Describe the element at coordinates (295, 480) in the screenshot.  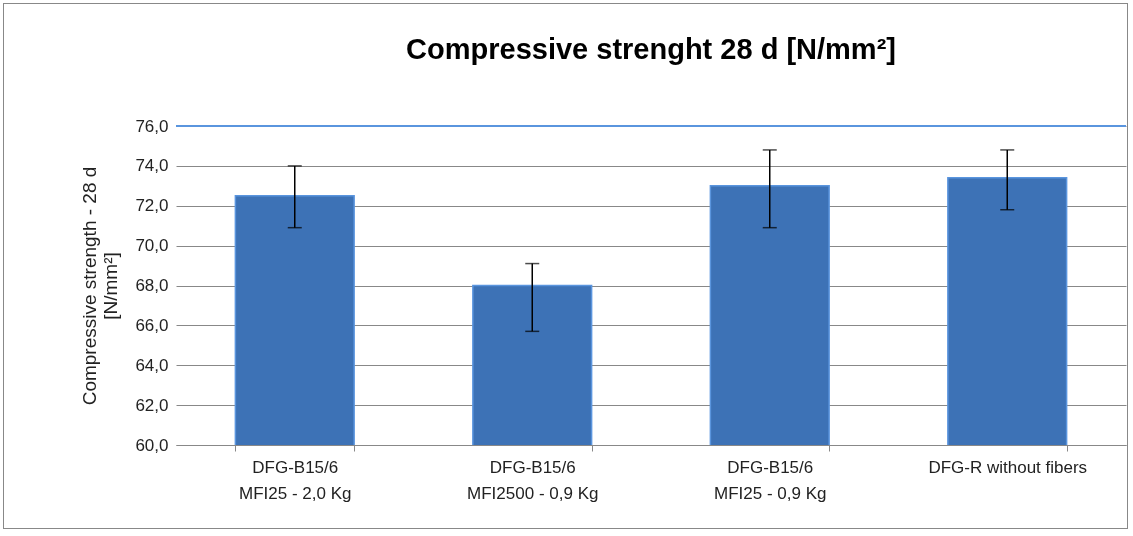
I see `x-tick-label: DFG-B15/6 MFI25 - 2,0 Kg` at that location.